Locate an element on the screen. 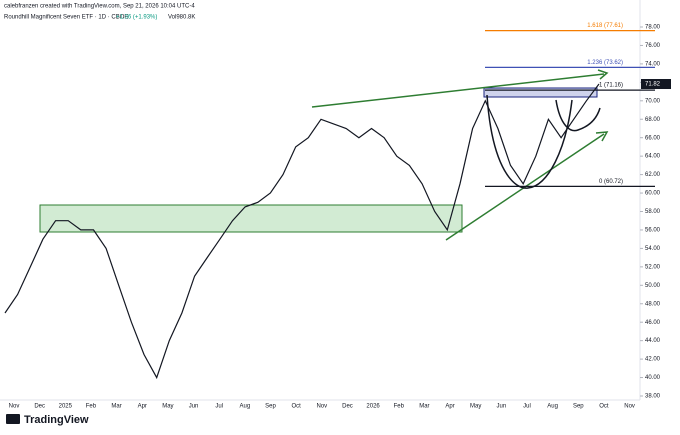 This screenshot has height=435, width=680. last-price-label: 71.82 is located at coordinates (653, 85).